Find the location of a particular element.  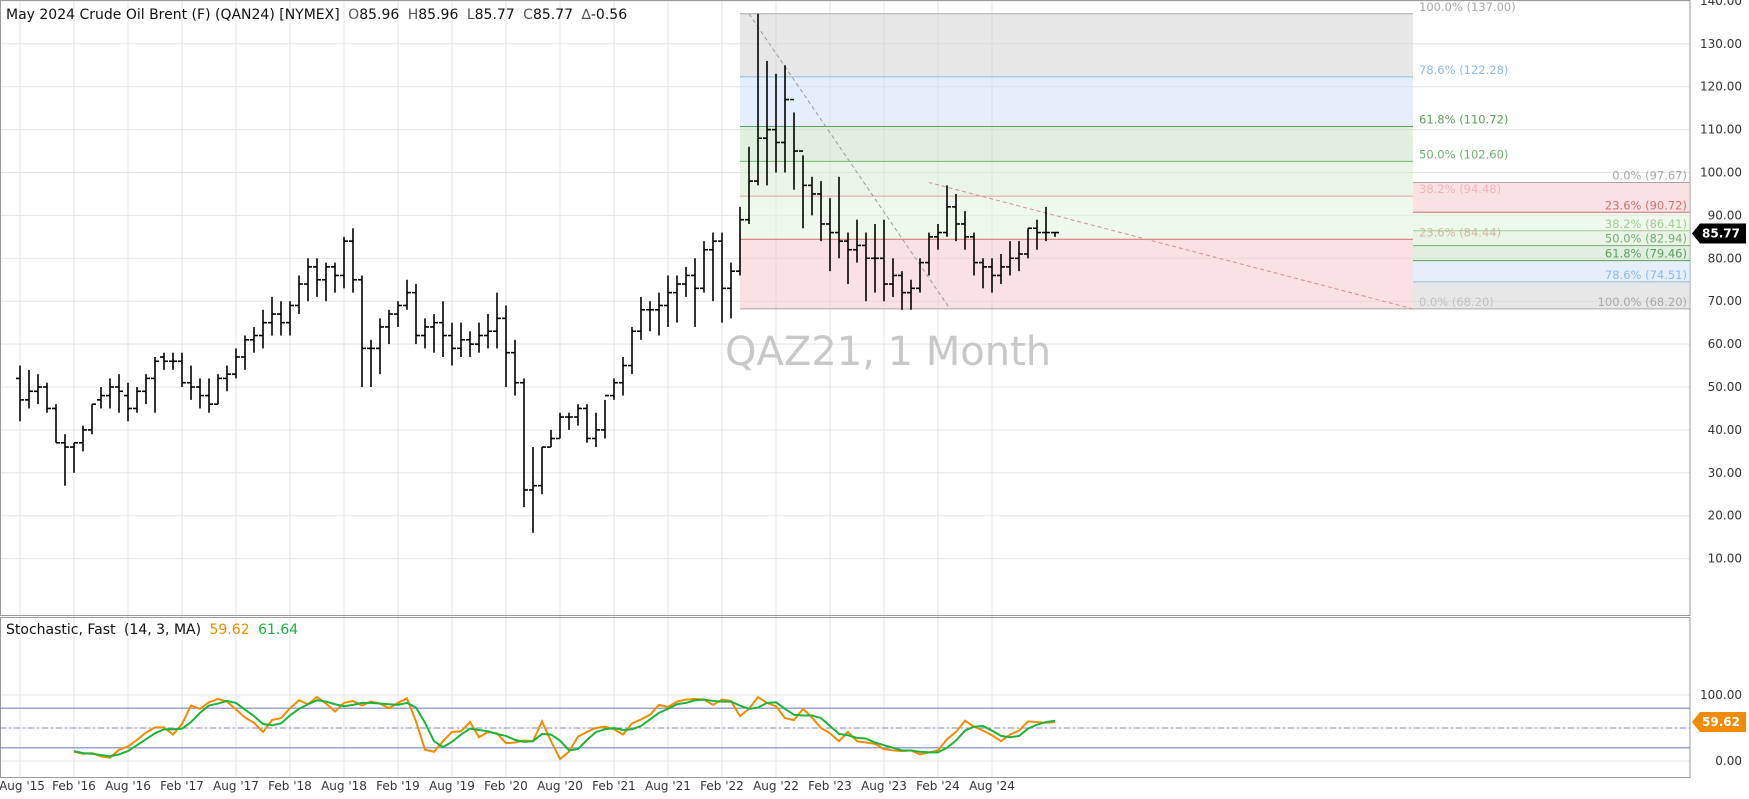

watermark: QAZ21, 1 Month is located at coordinates (888, 352).